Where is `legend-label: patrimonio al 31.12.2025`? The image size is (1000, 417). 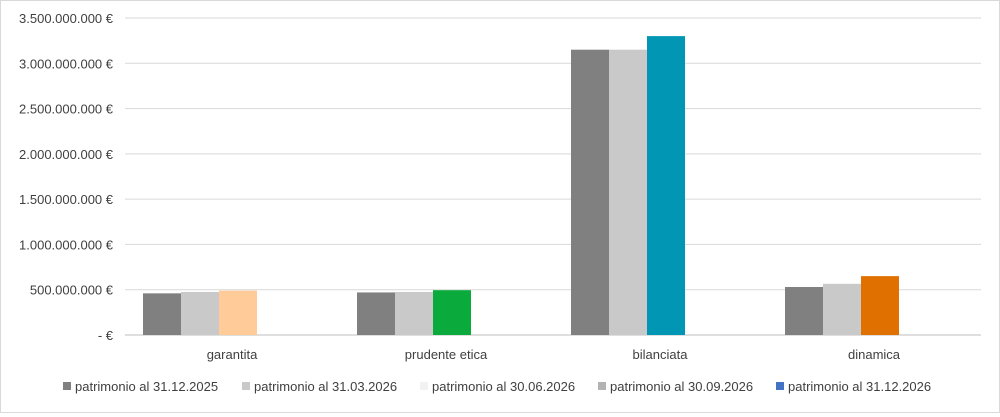
legend-label: patrimonio al 31.12.2025 is located at coordinates (146, 386).